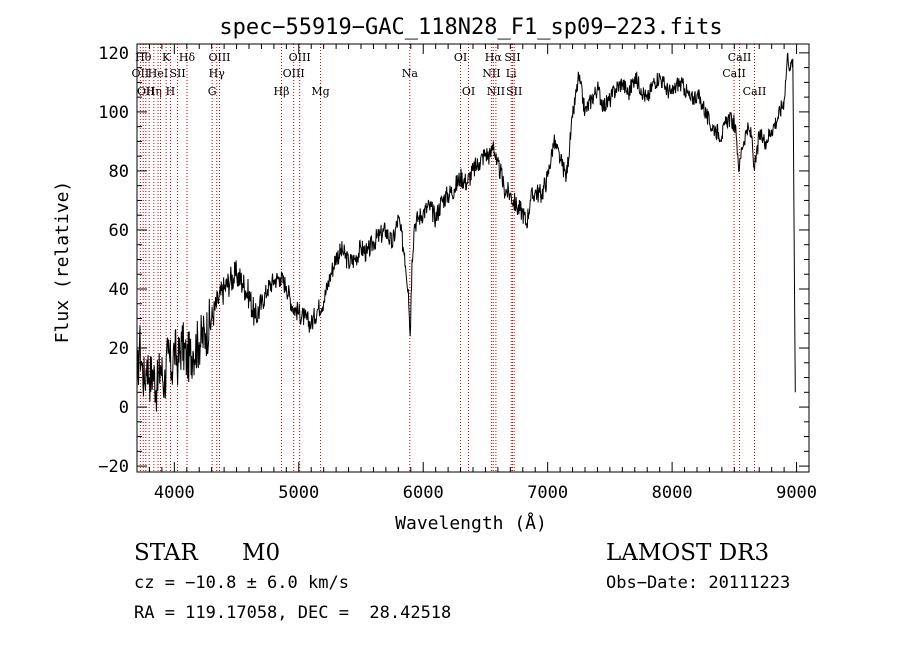 The height and width of the screenshot is (649, 900). Describe the element at coordinates (511, 73) in the screenshot. I see `spectral-line-label: Li` at that location.